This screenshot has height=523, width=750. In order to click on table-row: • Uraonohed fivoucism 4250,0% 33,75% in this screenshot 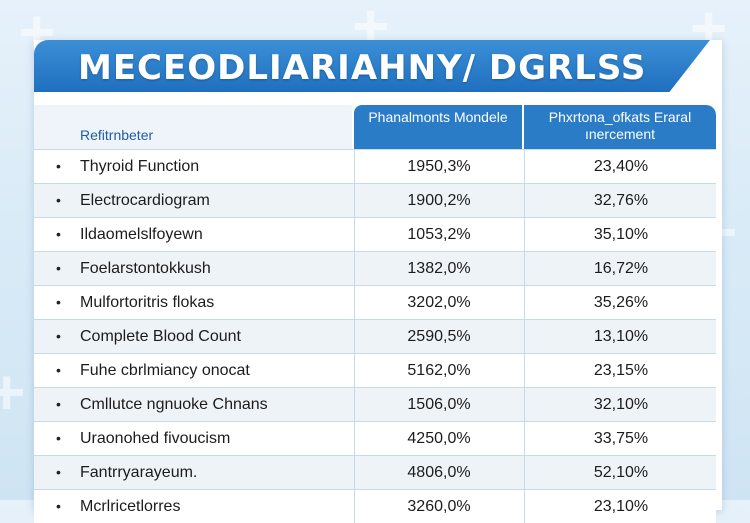, I will do `click(375, 438)`.